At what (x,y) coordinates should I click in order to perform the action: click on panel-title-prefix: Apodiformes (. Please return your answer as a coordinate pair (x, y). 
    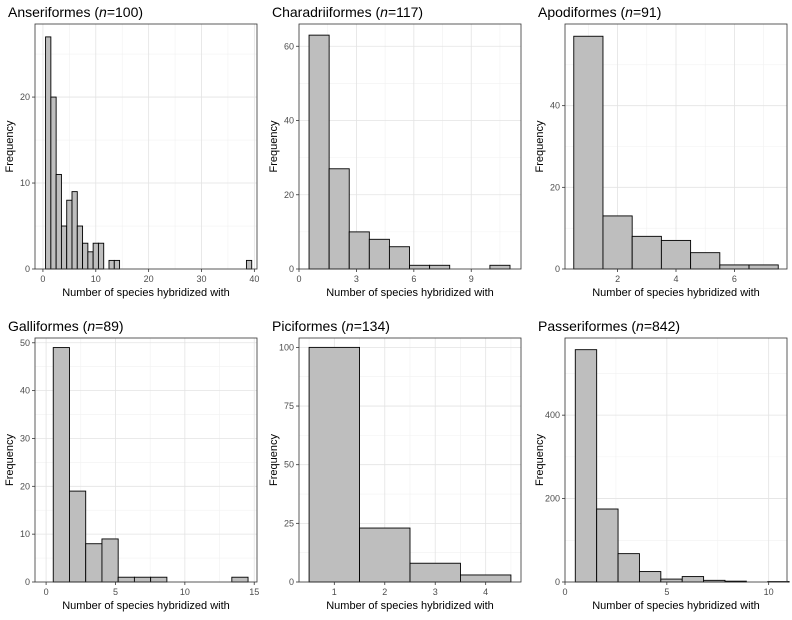
    Looking at the image, I should click on (581, 12).